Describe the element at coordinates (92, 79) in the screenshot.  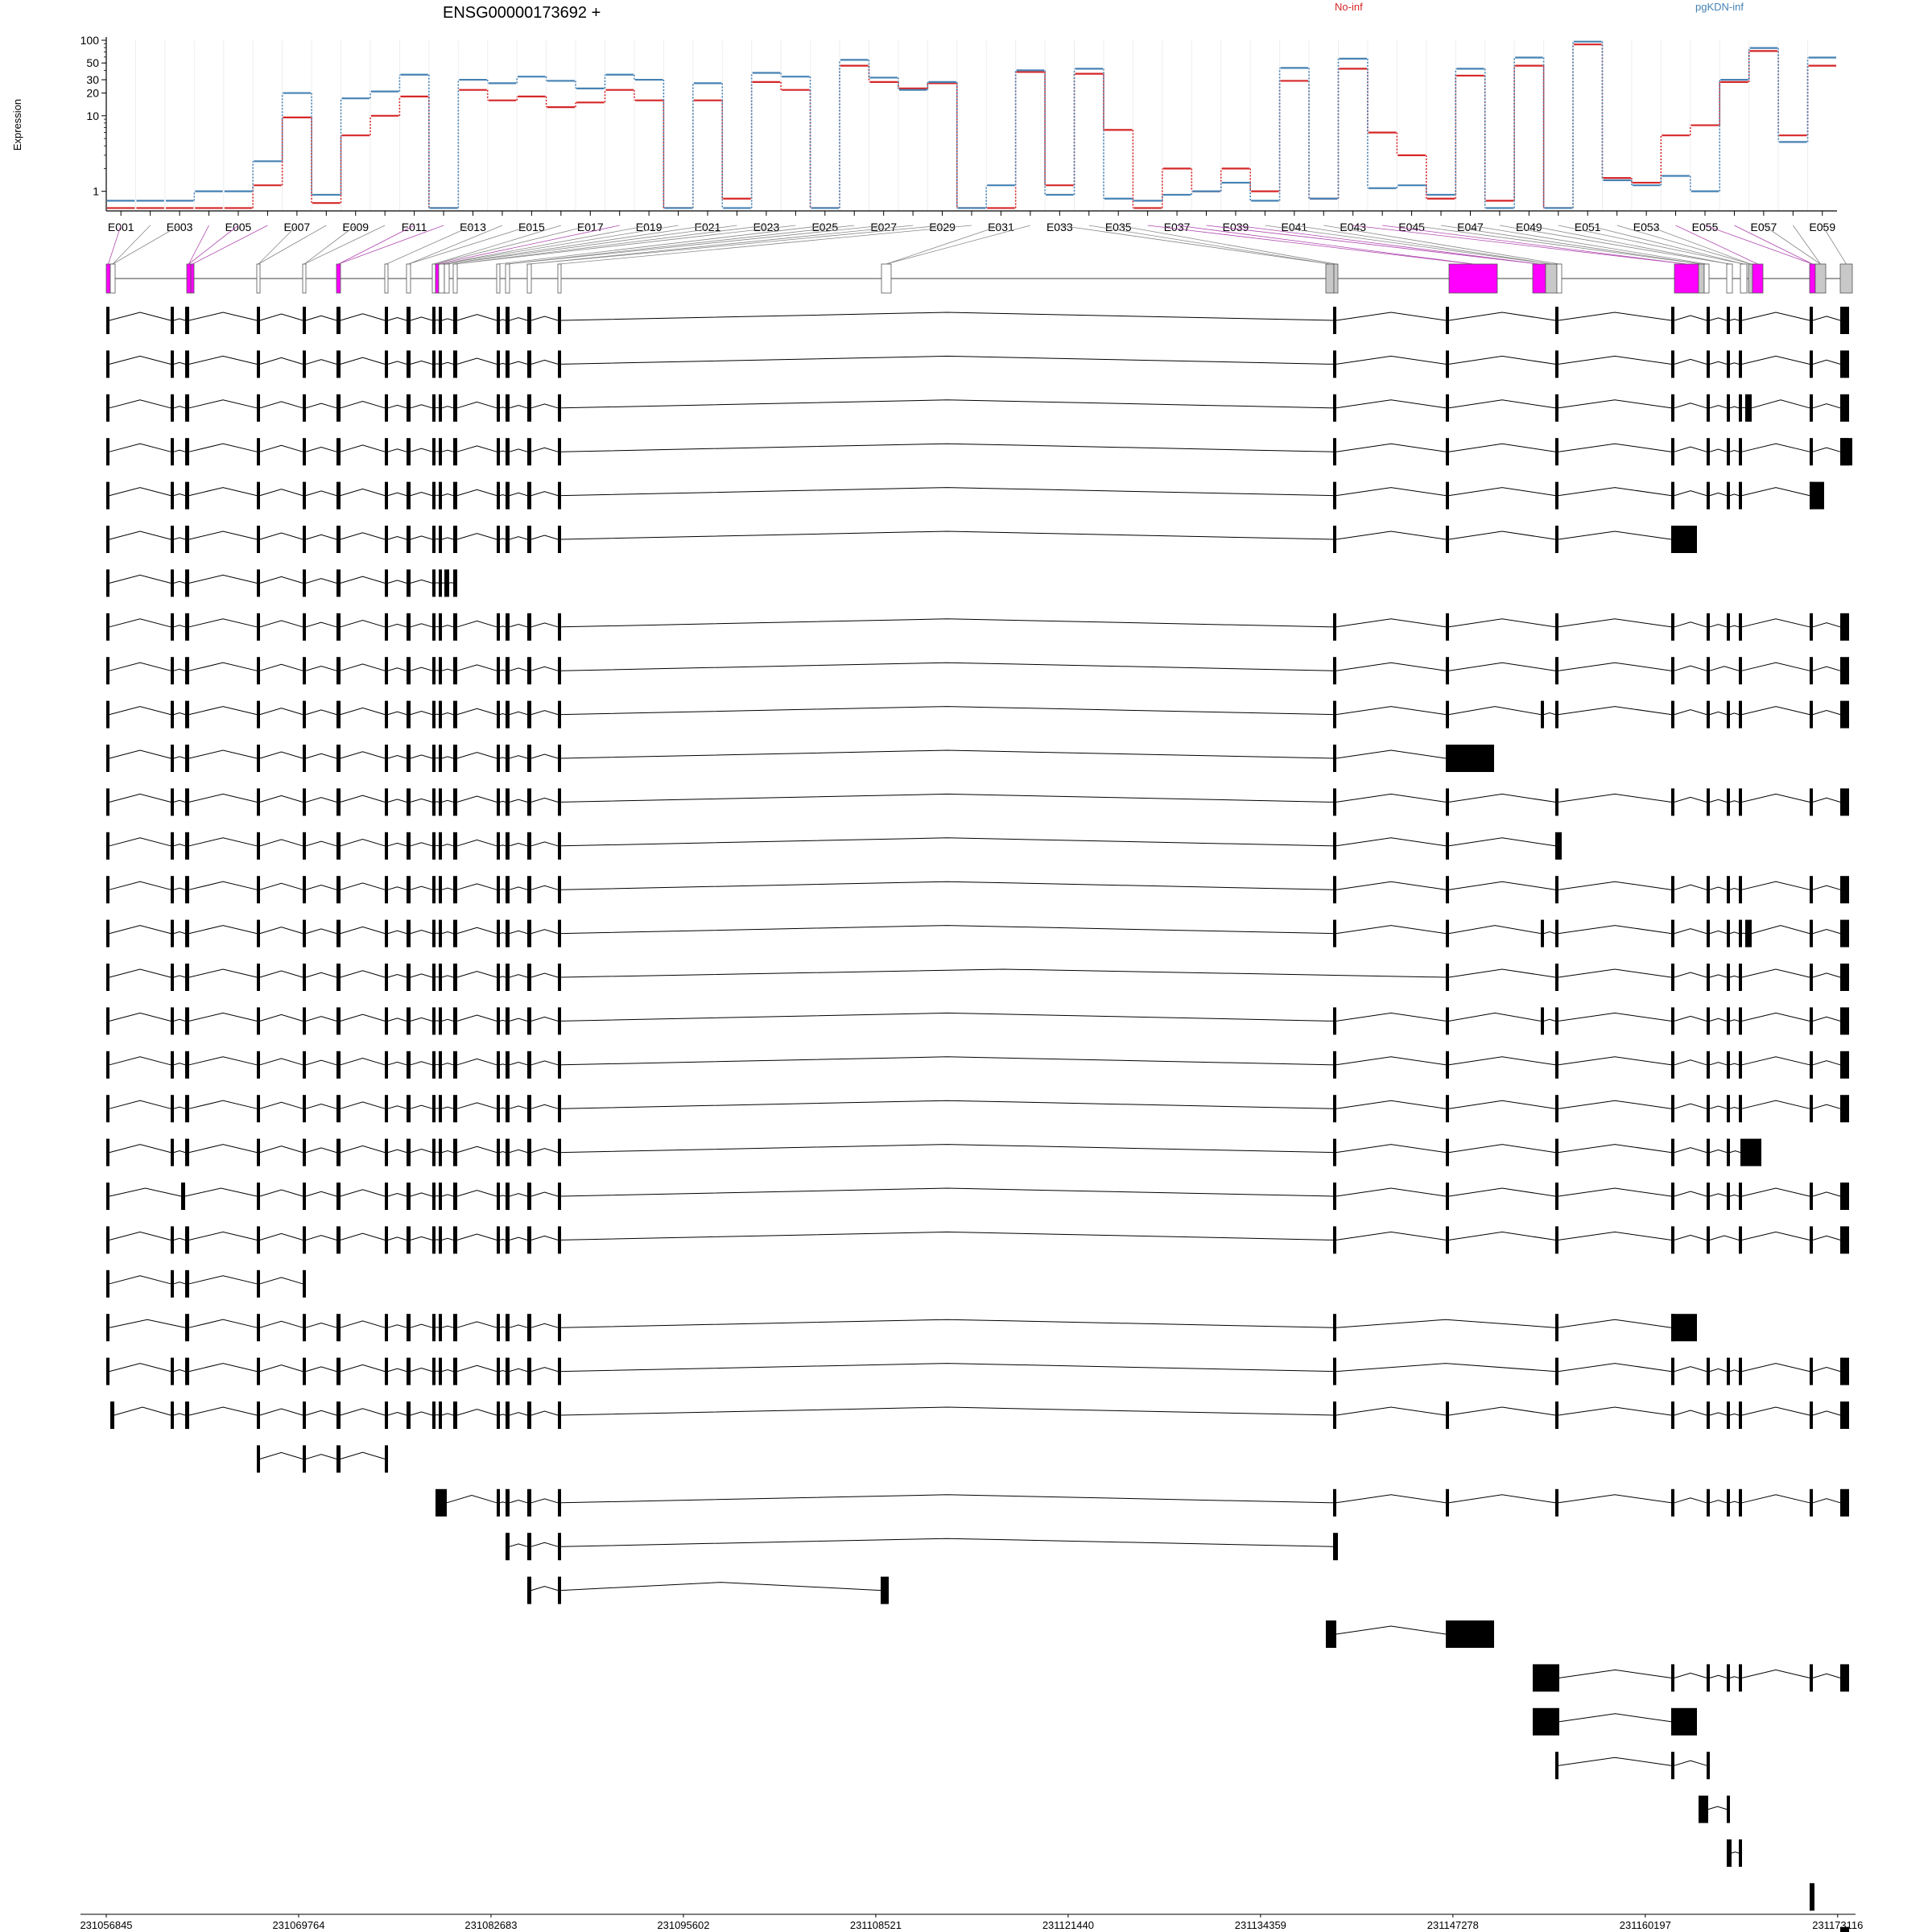
I see `y-tick-label: 30` at that location.